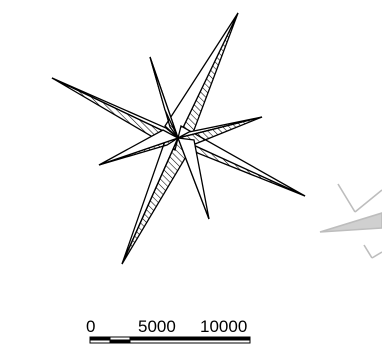 The image size is (382, 351). I want to click on north-arrow-icon, so click(350, 221).